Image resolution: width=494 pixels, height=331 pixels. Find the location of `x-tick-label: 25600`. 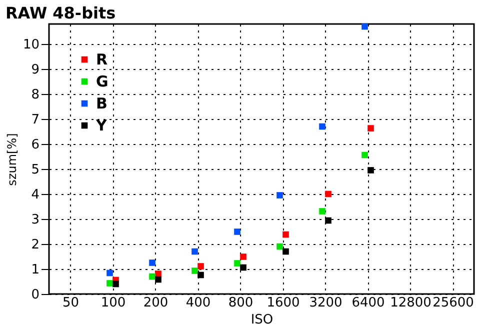

x-tick-label: 25600 is located at coordinates (453, 303).